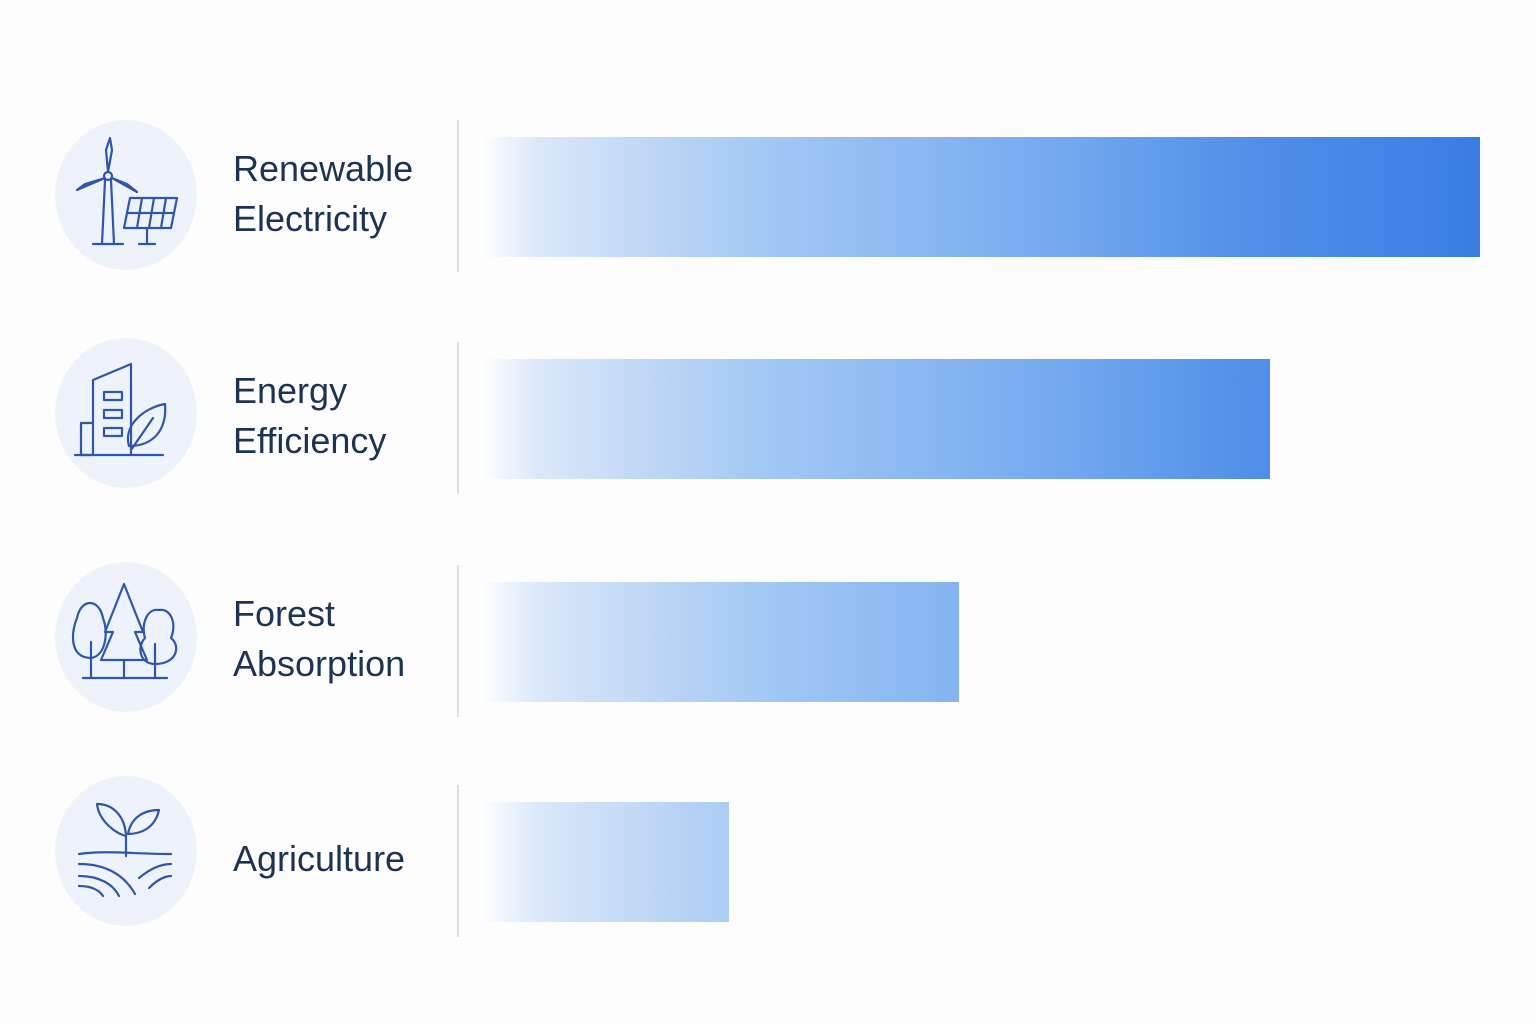 The width and height of the screenshot is (1536, 1024). What do you see at coordinates (319, 858) in the screenshot?
I see `category-label: Agriculture` at bounding box center [319, 858].